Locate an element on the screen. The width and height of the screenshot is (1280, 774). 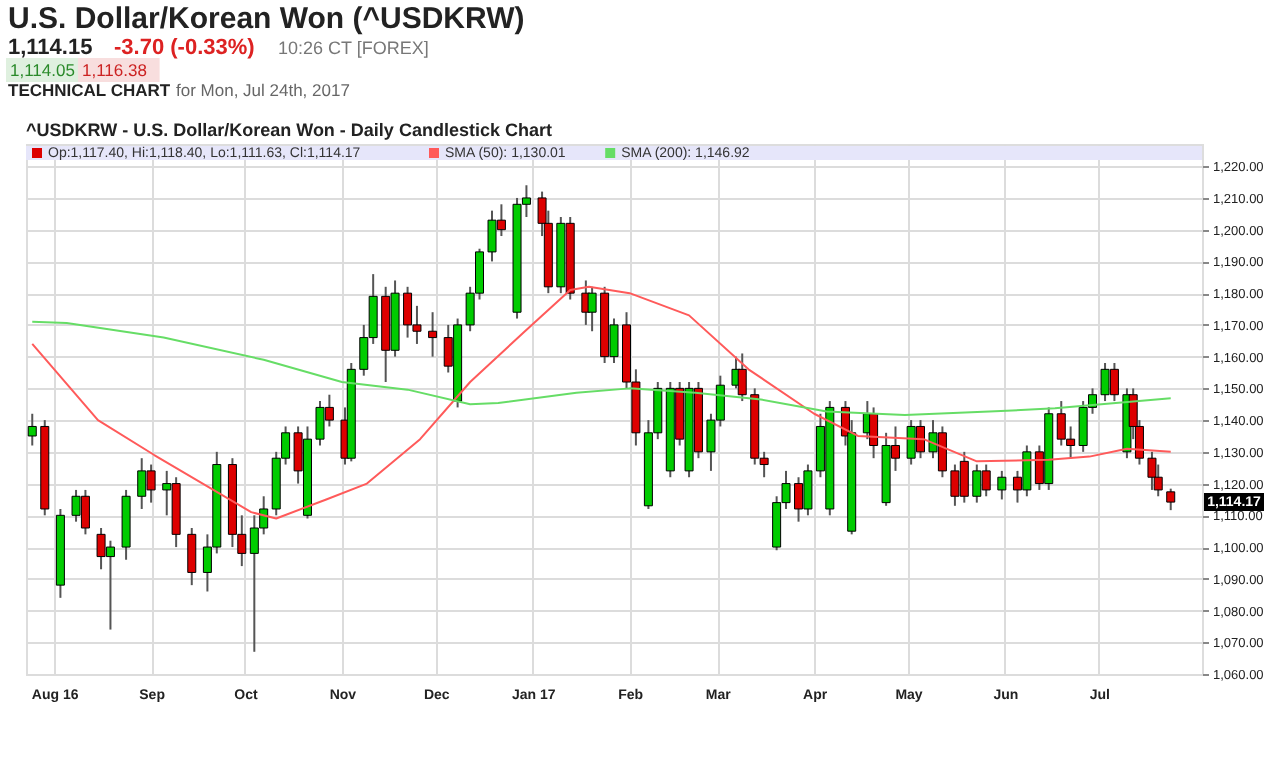
chart-title: U.S. Dollar/Korean Won (^USDKRW) is located at coordinates (266, 19).